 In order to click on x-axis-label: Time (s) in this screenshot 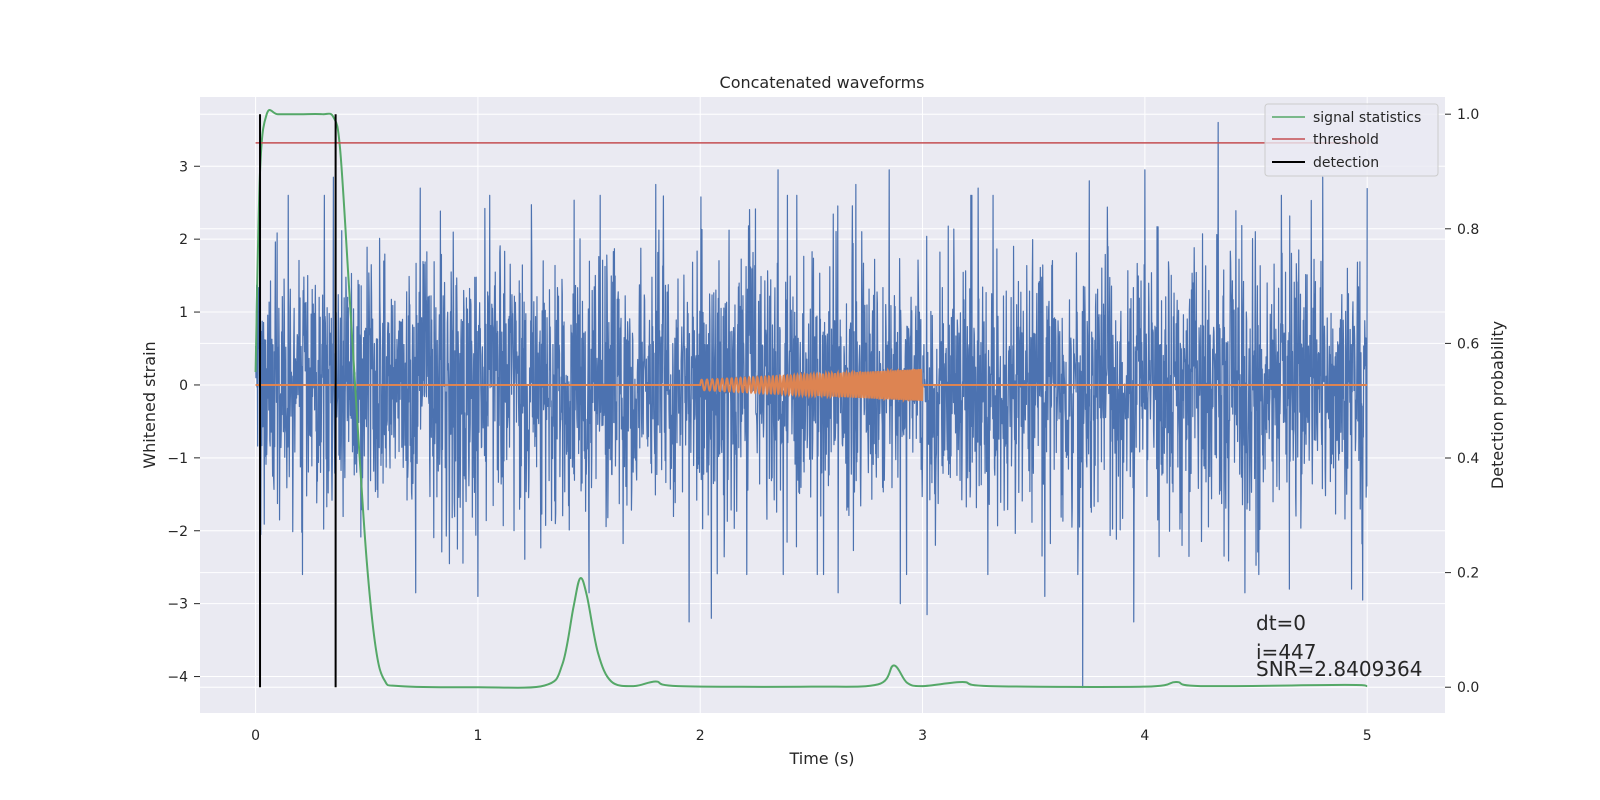, I will do `click(821, 758)`.